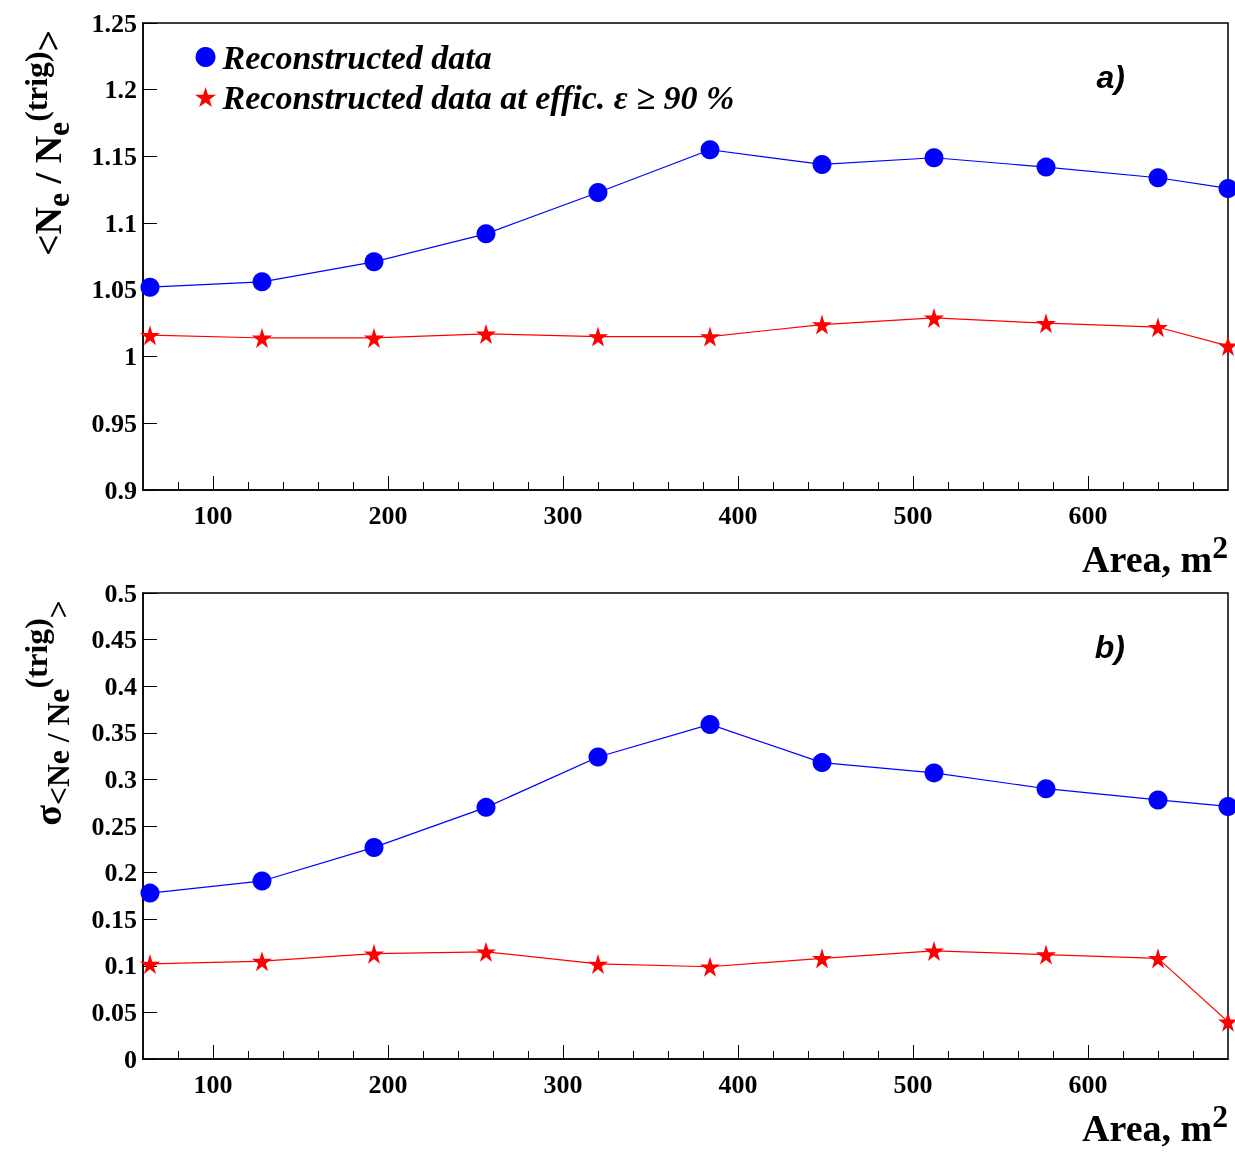 This screenshot has width=1235, height=1159. Describe the element at coordinates (114, 23) in the screenshot. I see `y-tick-label: 1.25` at that location.